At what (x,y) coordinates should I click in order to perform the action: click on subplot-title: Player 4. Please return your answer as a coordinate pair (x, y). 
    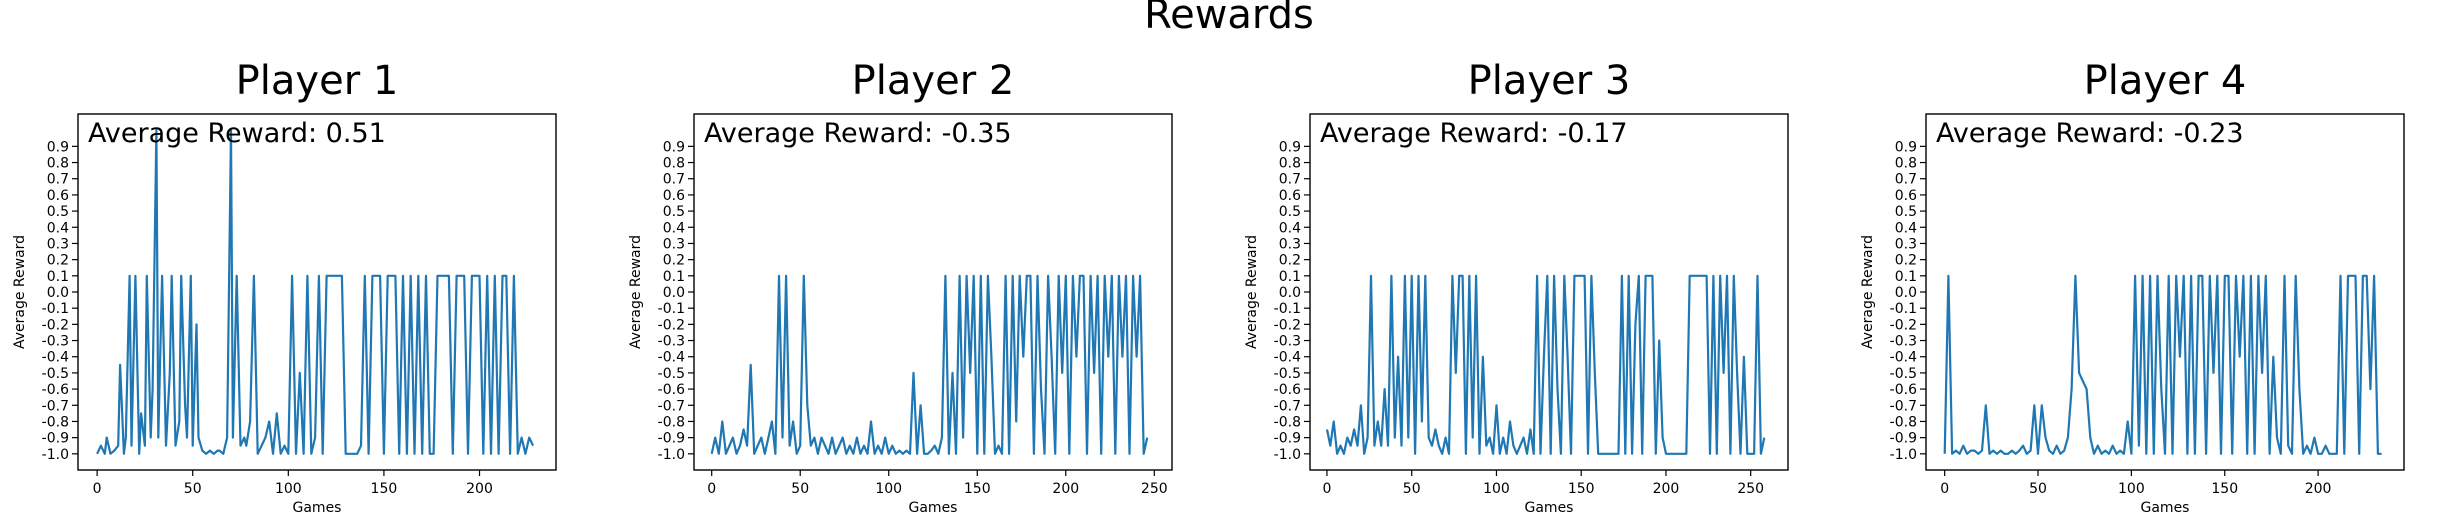
    Looking at the image, I should click on (2165, 81).